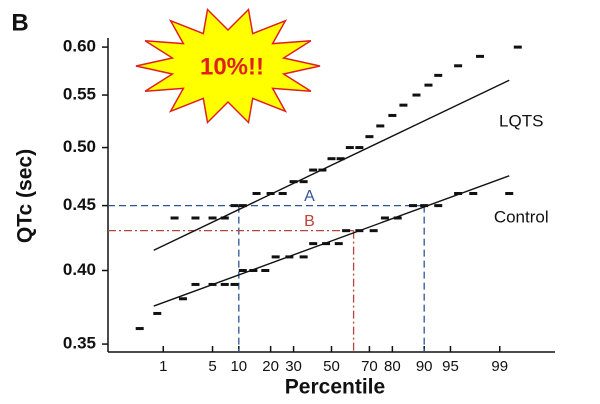 This screenshot has width=600, height=404. I want to click on series-label: LQTS, so click(521, 121).